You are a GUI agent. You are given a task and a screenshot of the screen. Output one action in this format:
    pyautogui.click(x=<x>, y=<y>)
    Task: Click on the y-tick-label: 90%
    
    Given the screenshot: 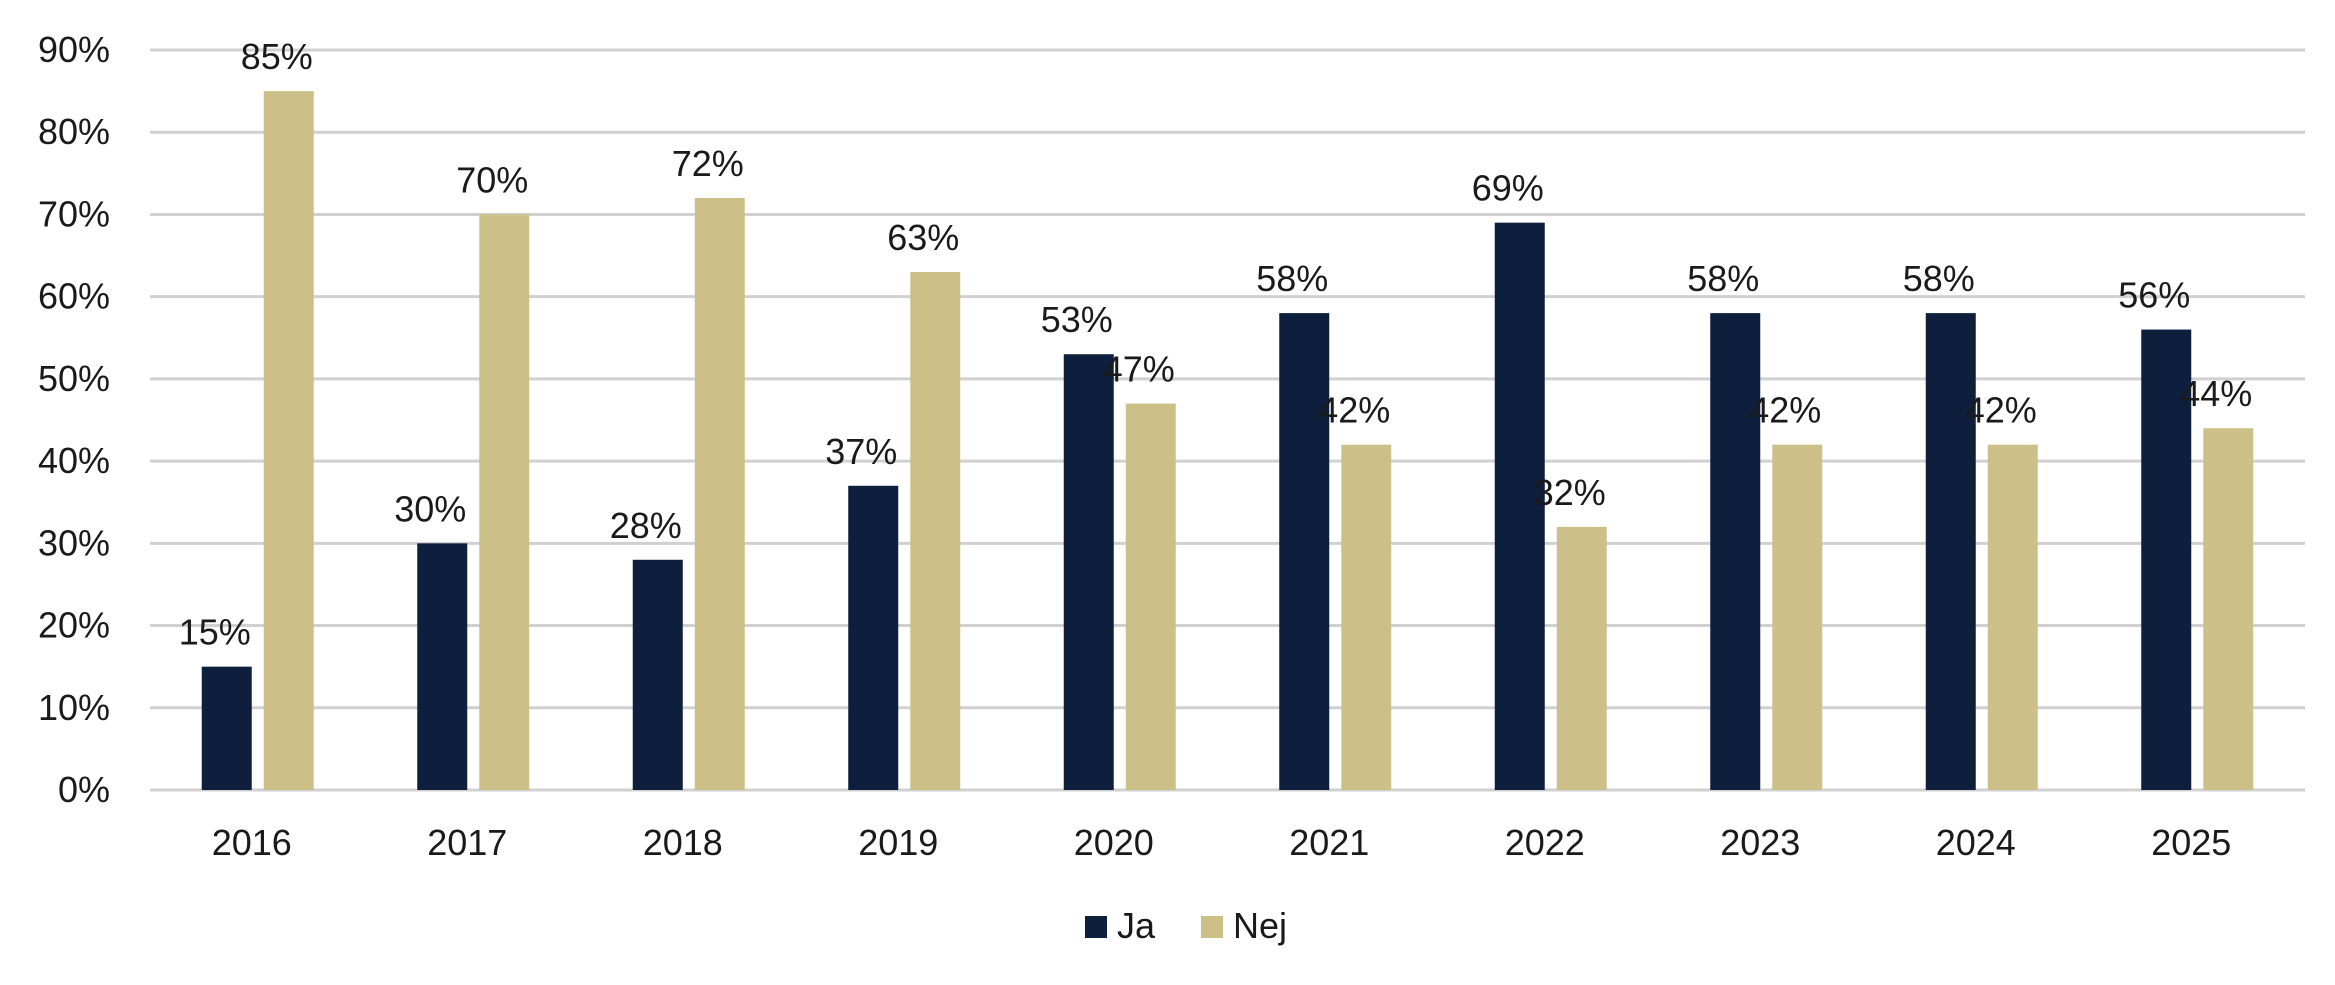 What is the action you would take?
    pyautogui.click(x=74, y=49)
    